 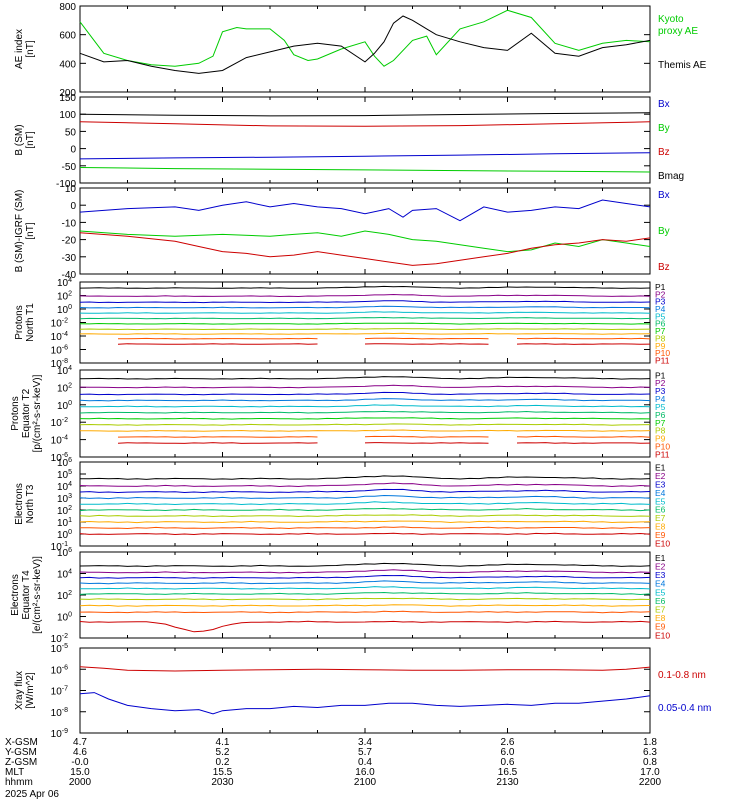 I want to click on ephemeris-row-label: MLT, so click(x=14, y=772).